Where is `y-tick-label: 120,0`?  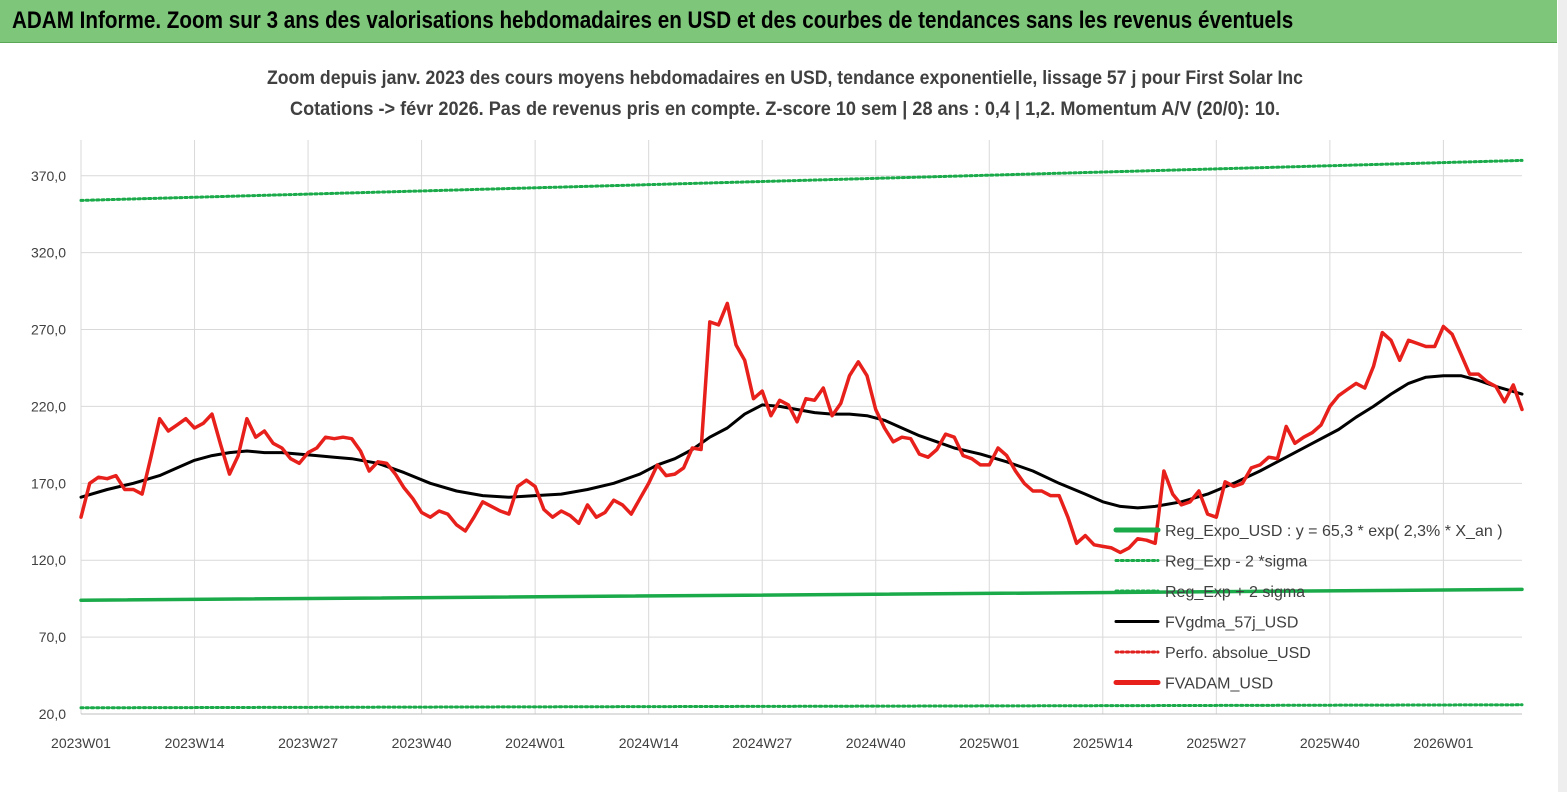
y-tick-label: 120,0 is located at coordinates (48, 560).